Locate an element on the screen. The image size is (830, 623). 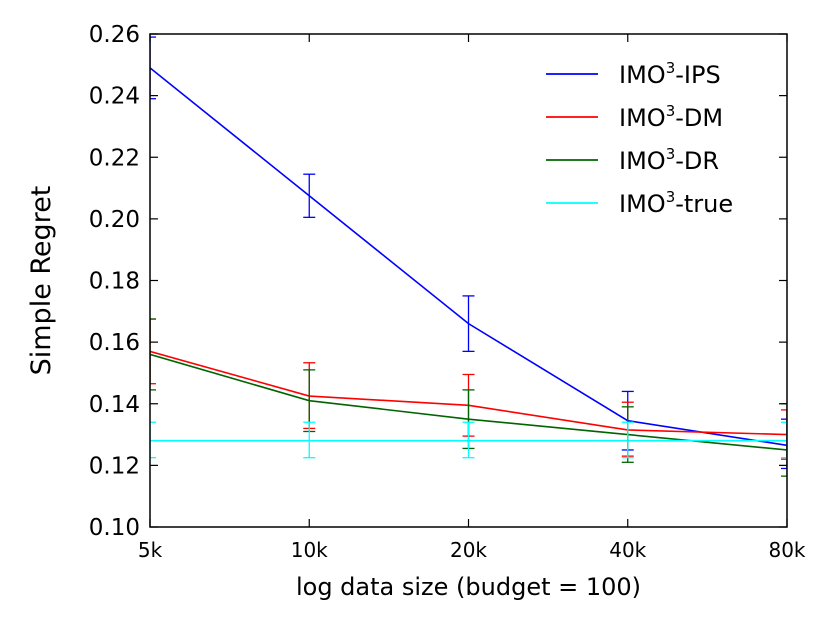
y-tick-label: 0.12 is located at coordinates (114, 466).